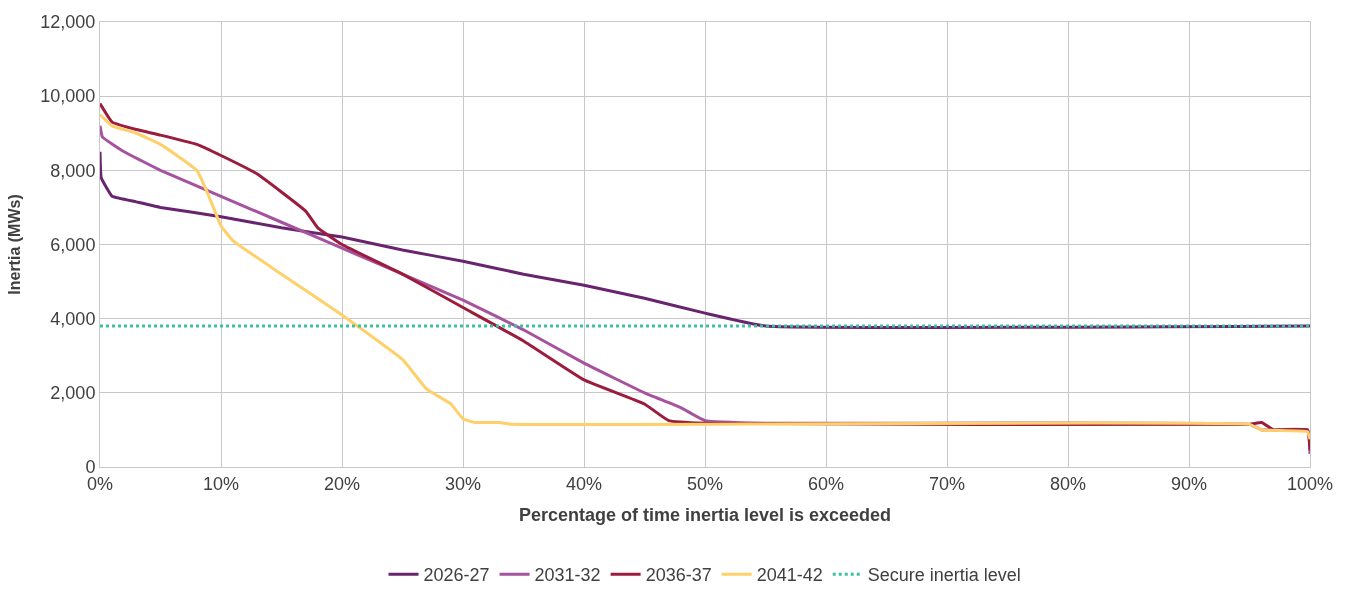 Image resolution: width=1350 pixels, height=605 pixels. What do you see at coordinates (1310, 483) in the screenshot?
I see `x-tick-label: 100%` at bounding box center [1310, 483].